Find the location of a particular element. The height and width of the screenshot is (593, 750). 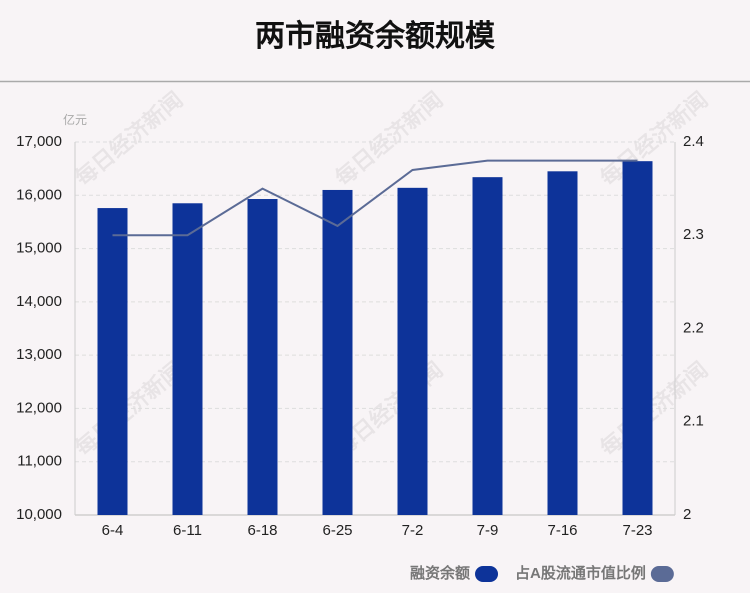

y-tick-label: 12,000 is located at coordinates (39, 407).